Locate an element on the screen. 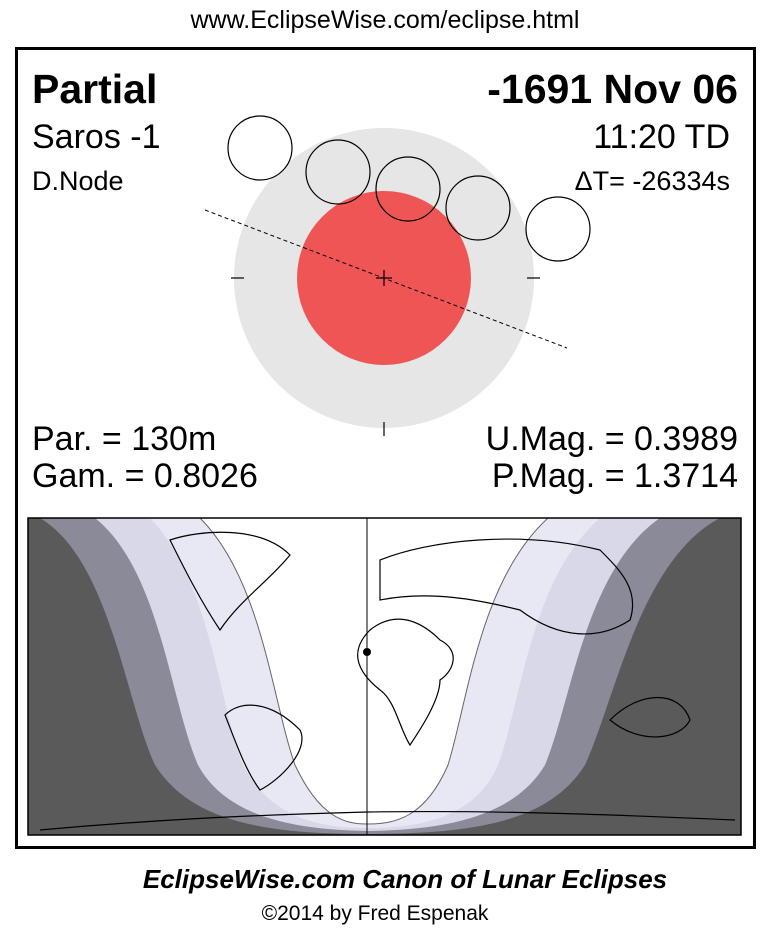  axis-ticks is located at coordinates (385, 353).